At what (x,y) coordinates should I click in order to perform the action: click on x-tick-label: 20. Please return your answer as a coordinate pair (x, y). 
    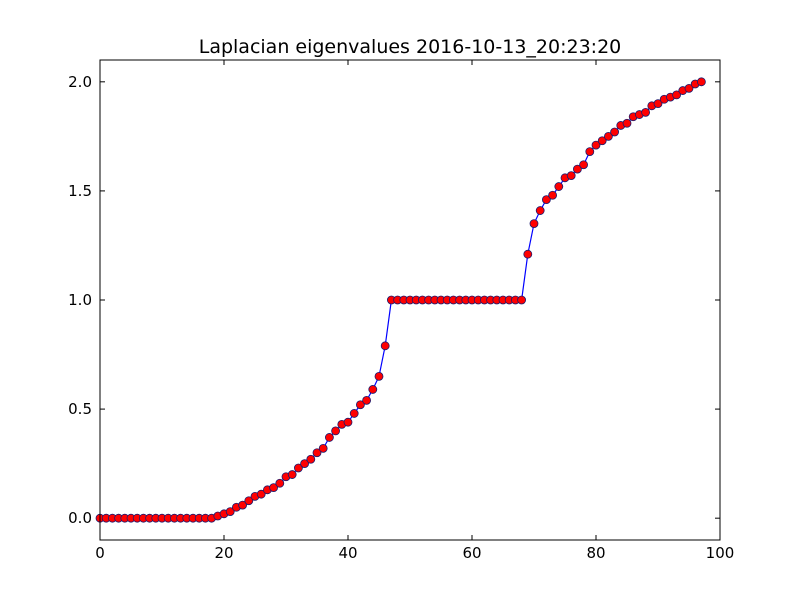
    Looking at the image, I should click on (223, 553).